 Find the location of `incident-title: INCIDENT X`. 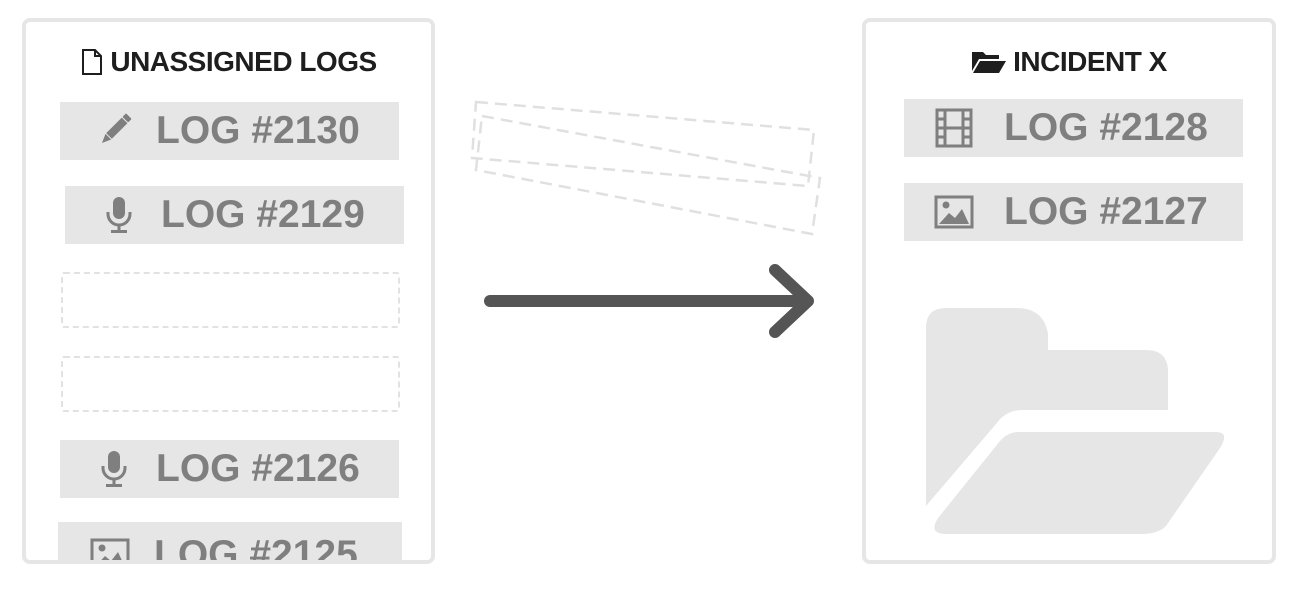

incident-title: INCIDENT X is located at coordinates (1069, 62).